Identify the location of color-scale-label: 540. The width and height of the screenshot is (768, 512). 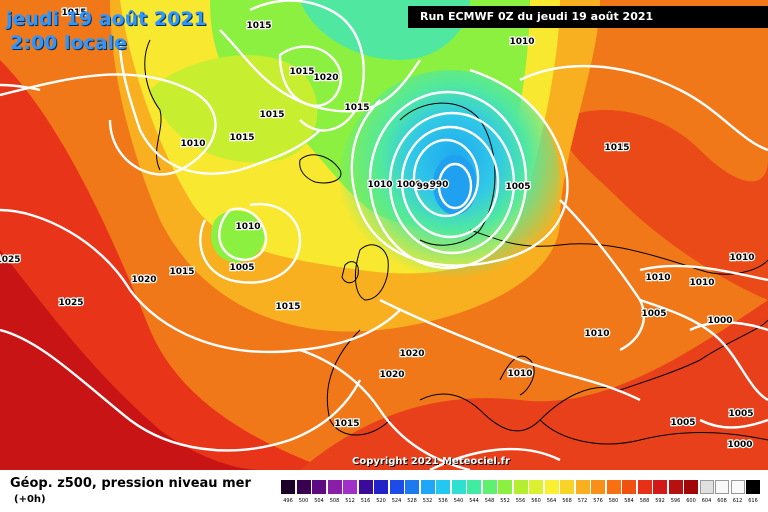
(458, 501).